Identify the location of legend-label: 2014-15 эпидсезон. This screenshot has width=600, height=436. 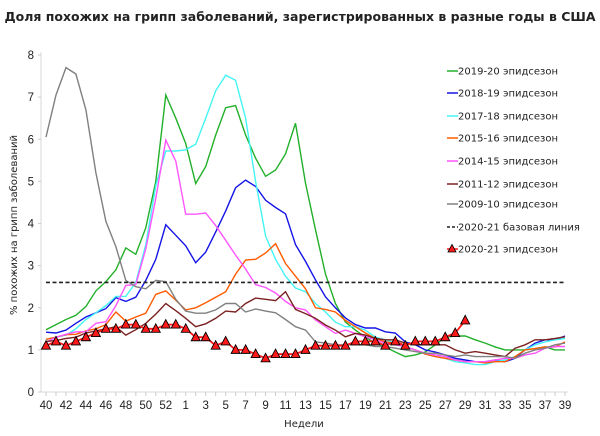
(508, 162).